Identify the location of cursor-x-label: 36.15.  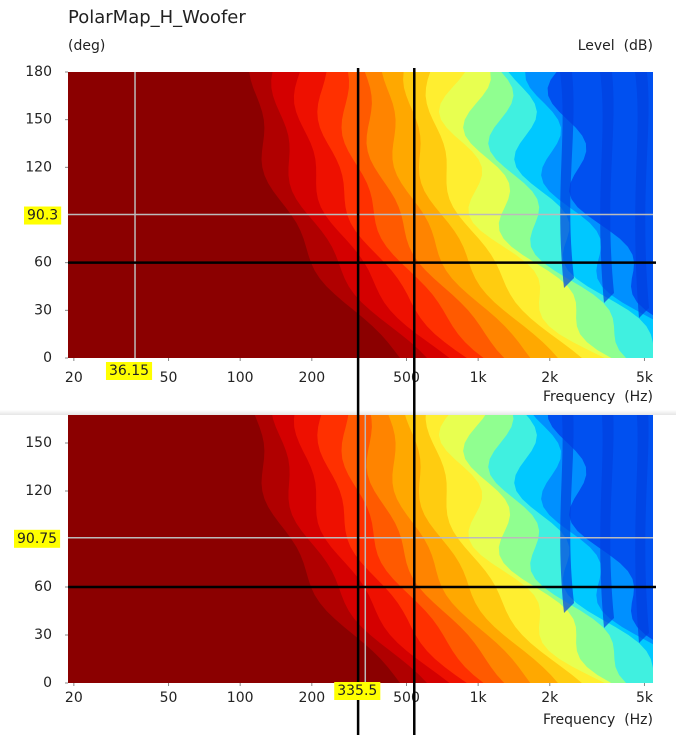
(129, 371).